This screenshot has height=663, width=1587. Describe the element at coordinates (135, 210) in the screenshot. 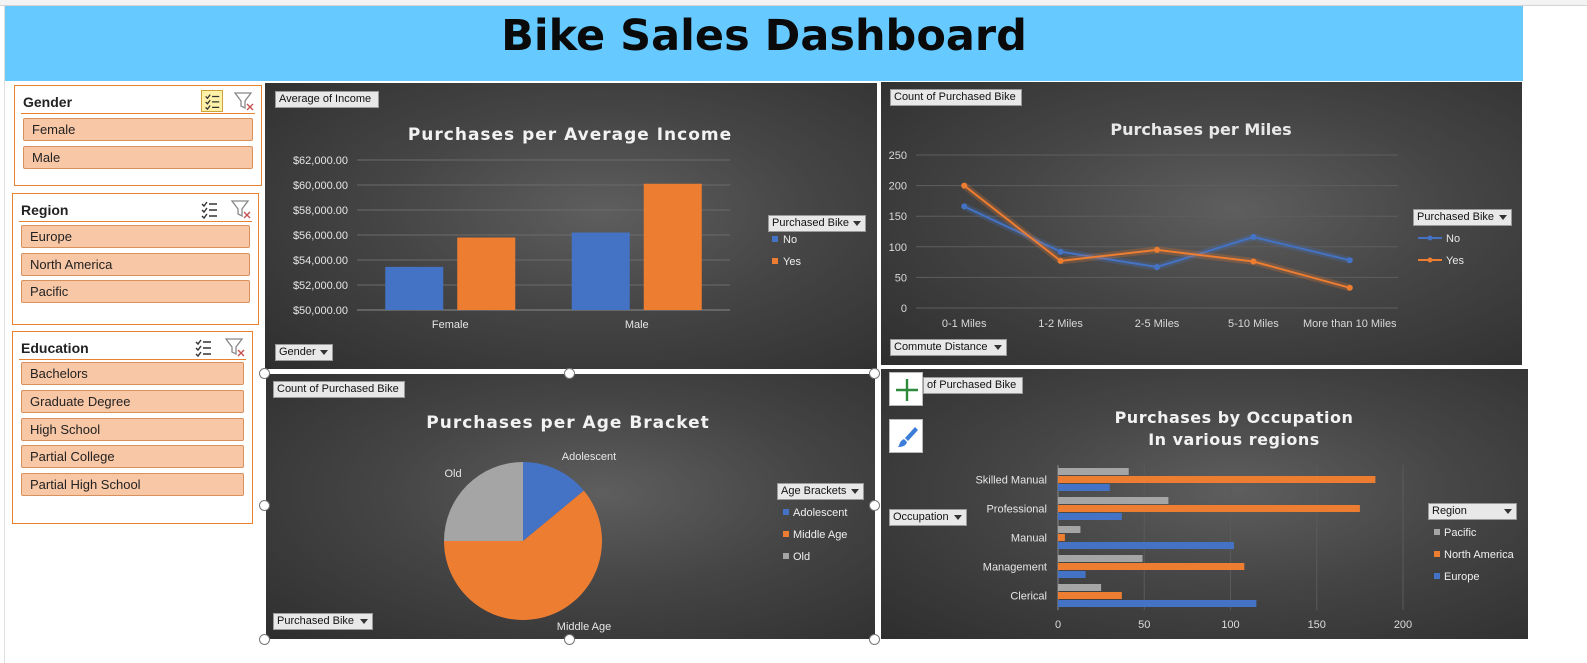

I see `slicer-header: Region` at that location.